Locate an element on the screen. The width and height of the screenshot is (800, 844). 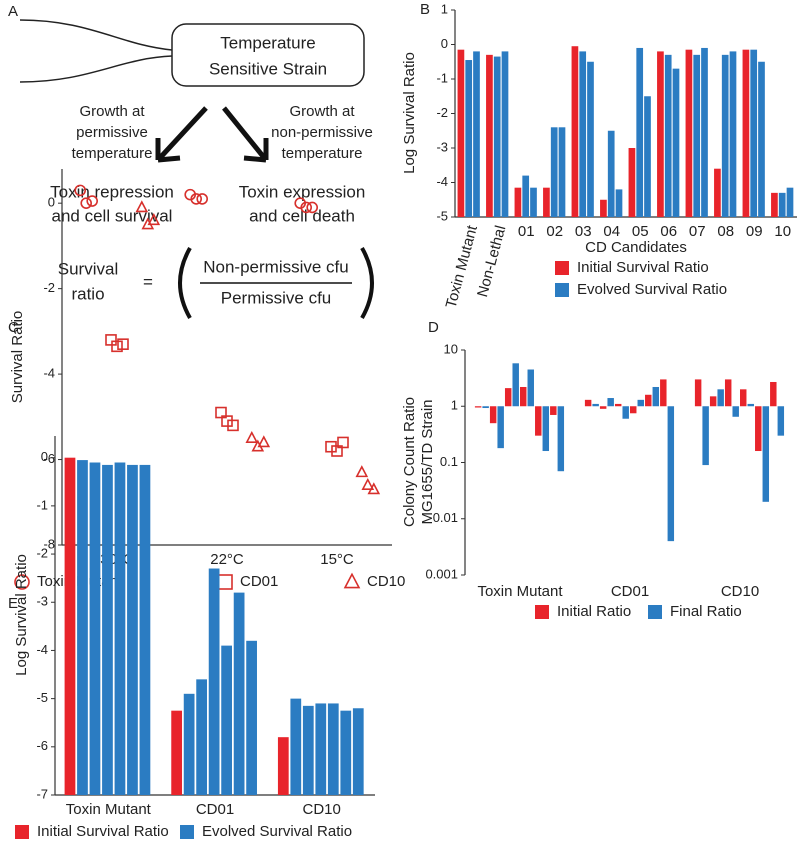
y-axis-label: Log Survival Ratio is located at coordinates (21, 615).